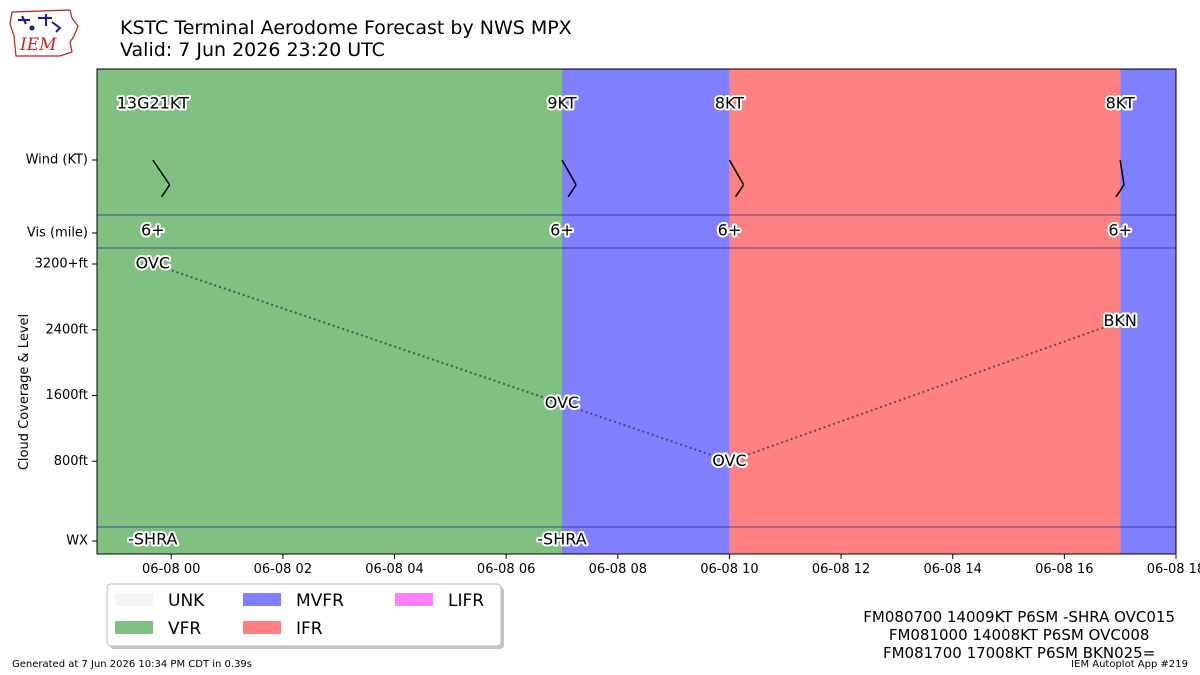 The width and height of the screenshot is (1200, 675). Describe the element at coordinates (57, 233) in the screenshot. I see `y-tick-label: Vis (mile)` at that location.